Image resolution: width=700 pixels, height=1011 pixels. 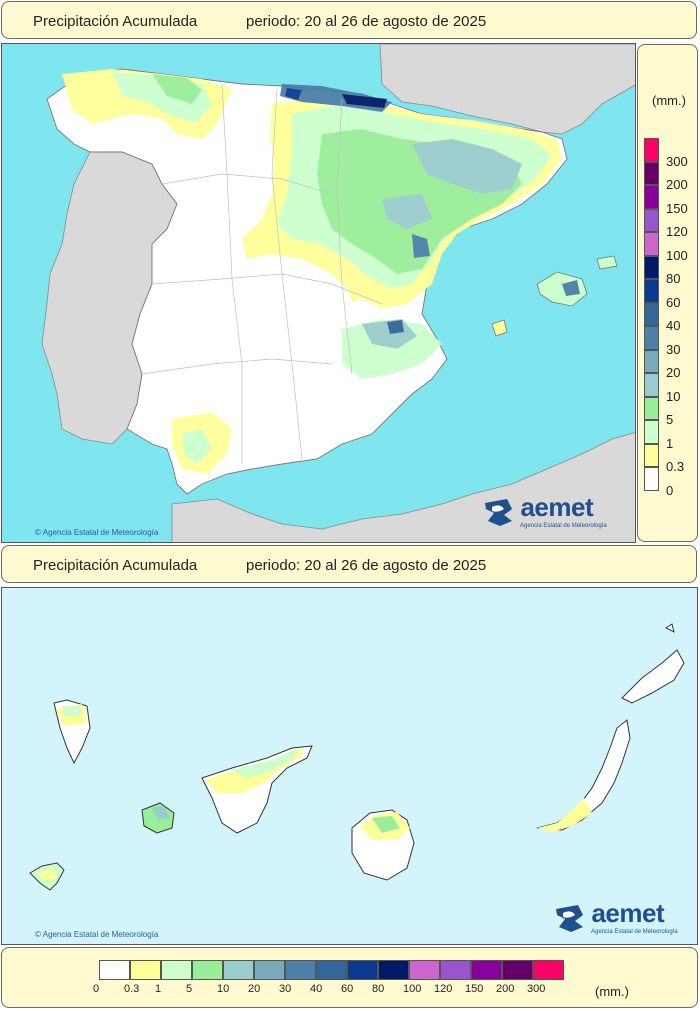 What do you see at coordinates (677, 255) in the screenshot?
I see `legend-label: 100` at bounding box center [677, 255].